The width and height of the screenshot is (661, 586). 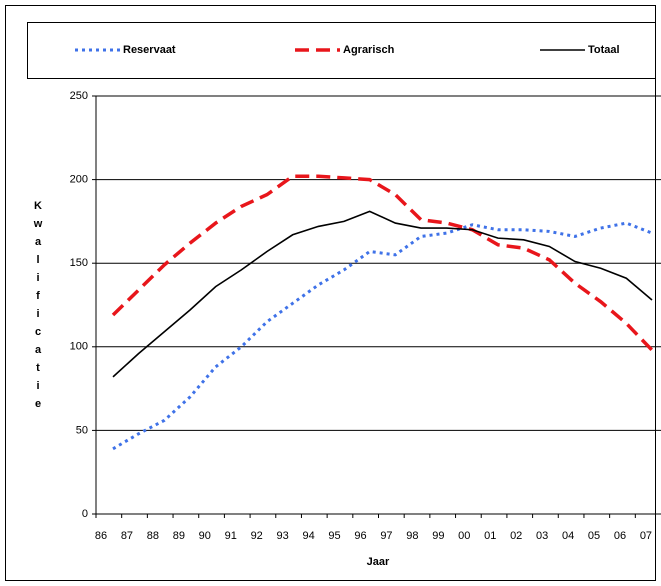 What do you see at coordinates (79, 96) in the screenshot?
I see `y-tick-label: 250` at bounding box center [79, 96].